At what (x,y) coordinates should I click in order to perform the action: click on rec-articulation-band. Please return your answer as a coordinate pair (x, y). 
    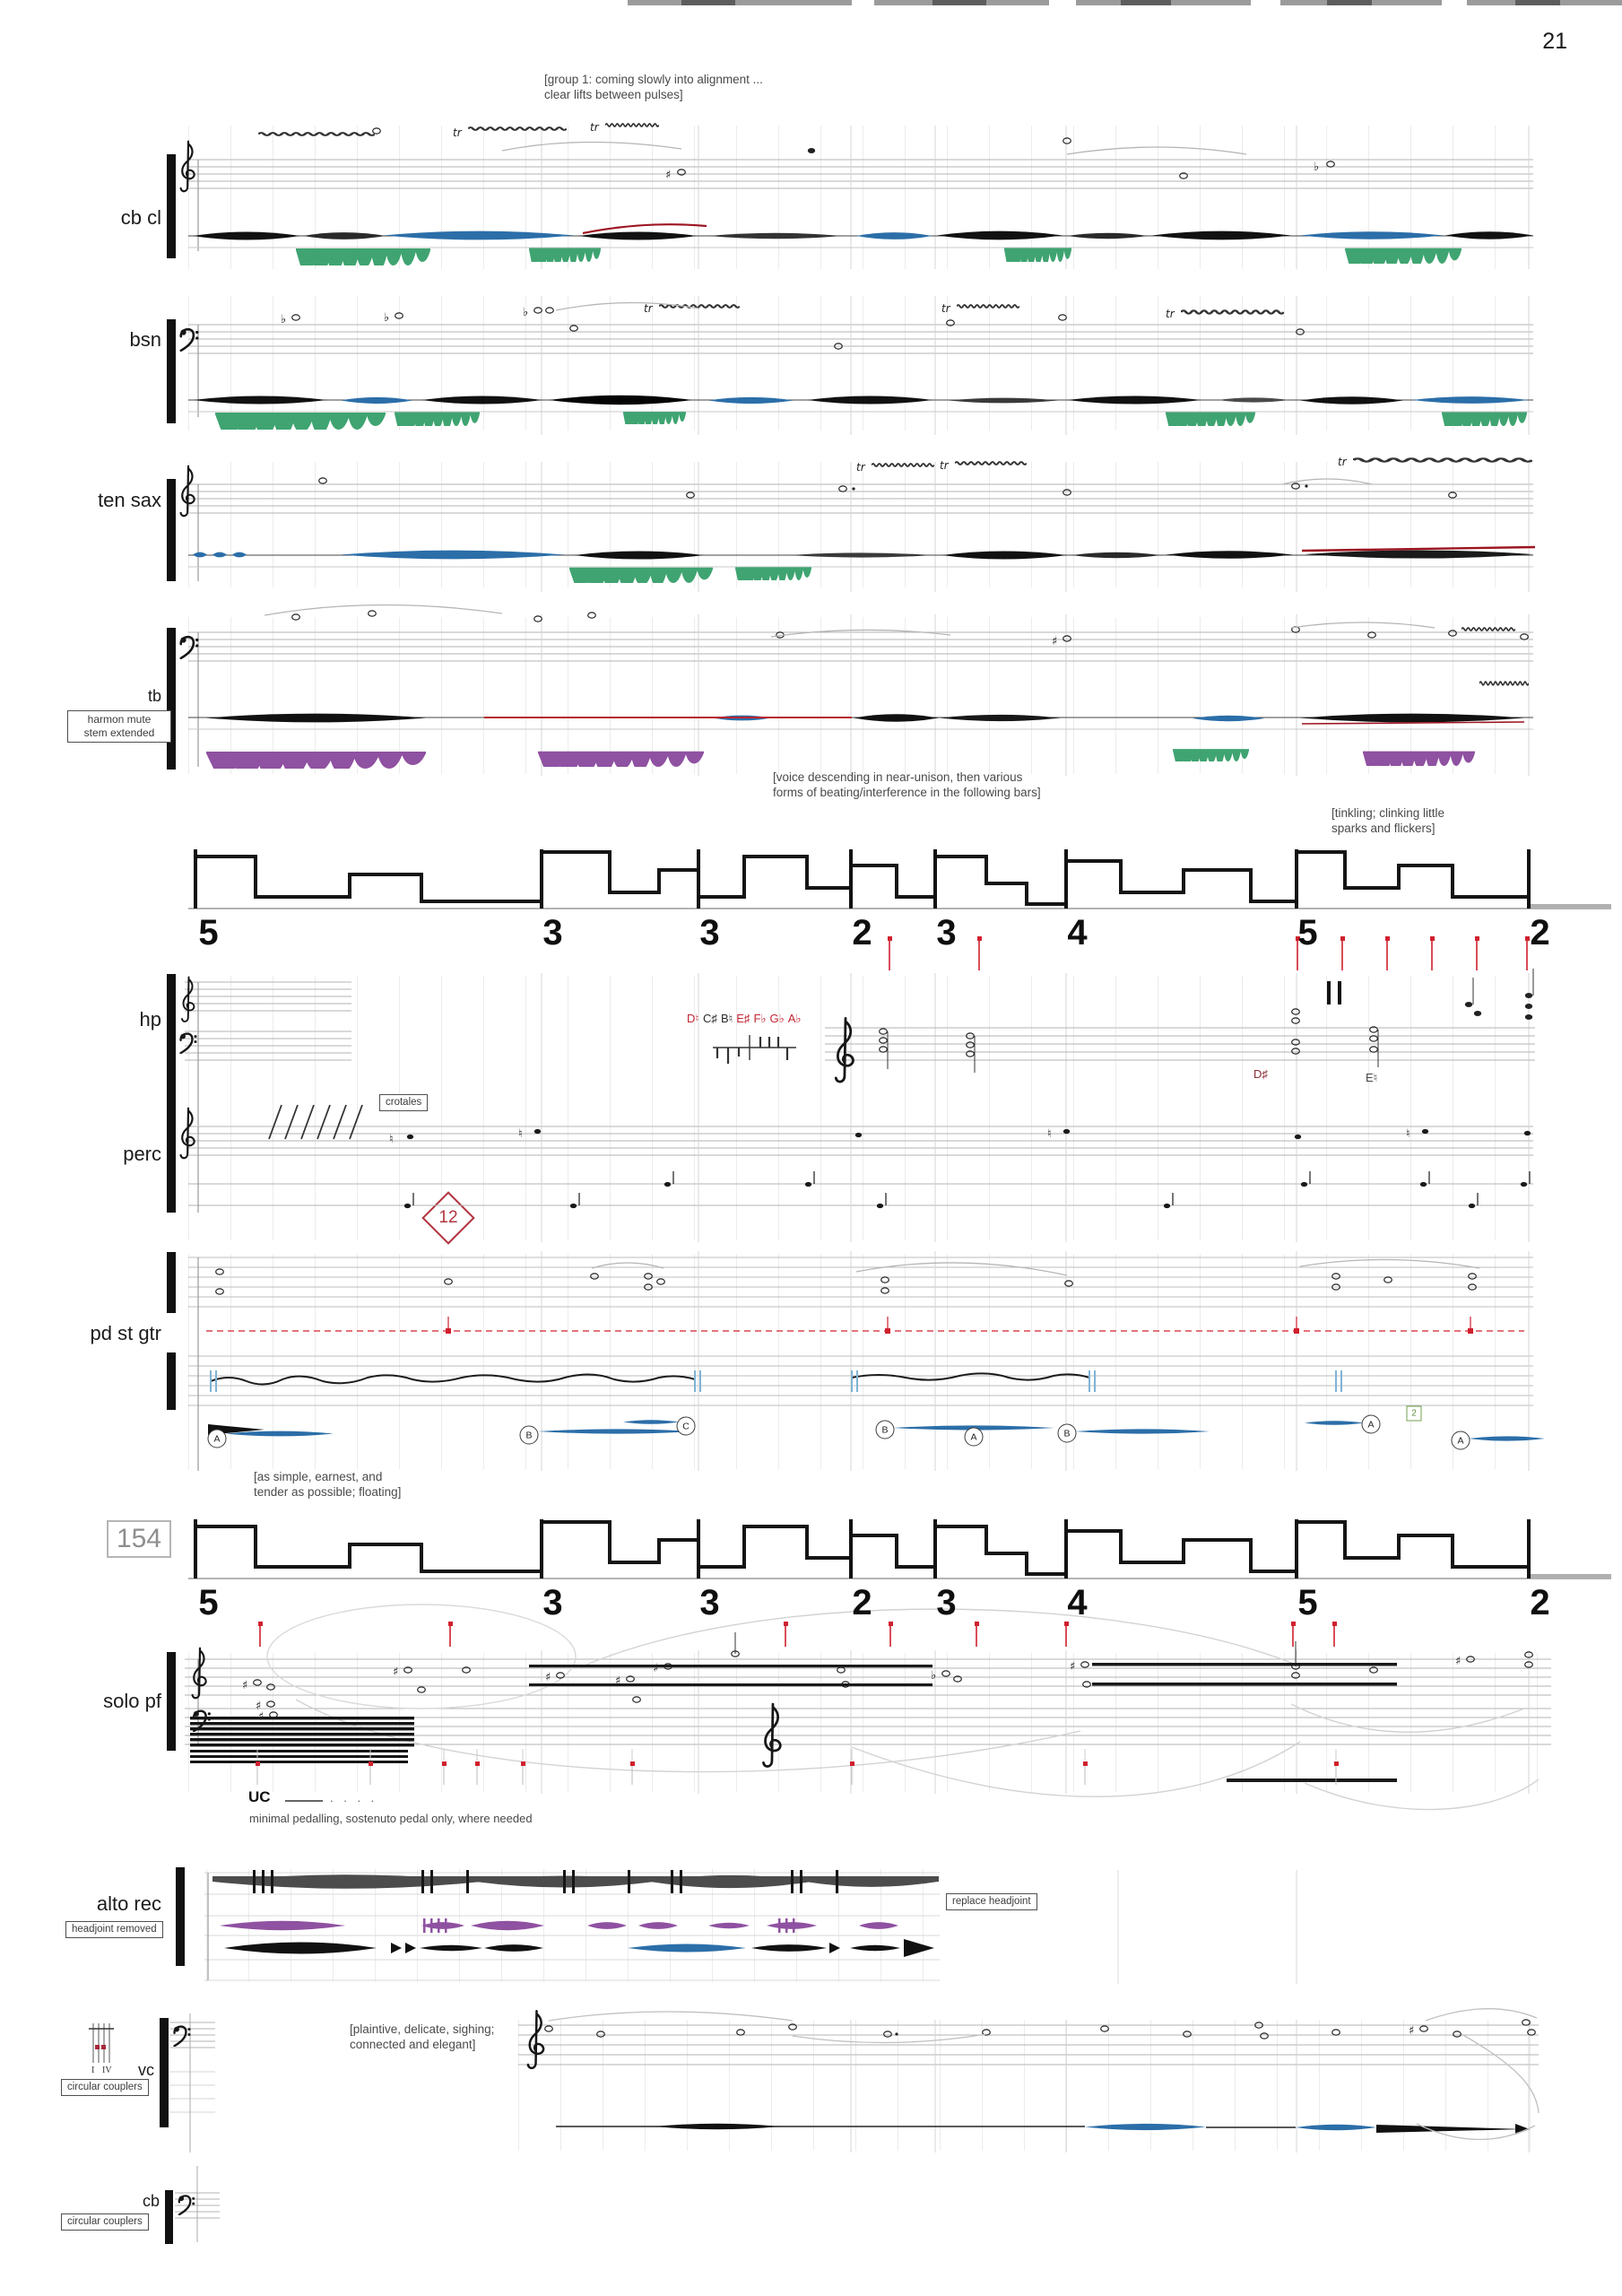
    Looking at the image, I should click on (579, 1948).